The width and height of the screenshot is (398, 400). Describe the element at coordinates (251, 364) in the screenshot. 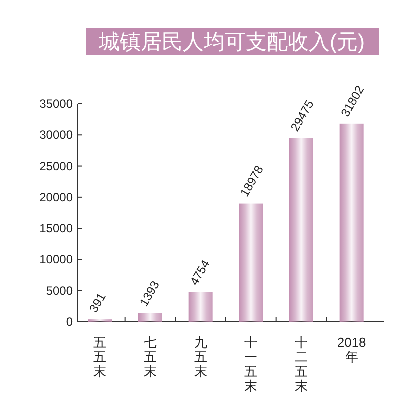

I see `x-tick-label: 十一五末` at that location.